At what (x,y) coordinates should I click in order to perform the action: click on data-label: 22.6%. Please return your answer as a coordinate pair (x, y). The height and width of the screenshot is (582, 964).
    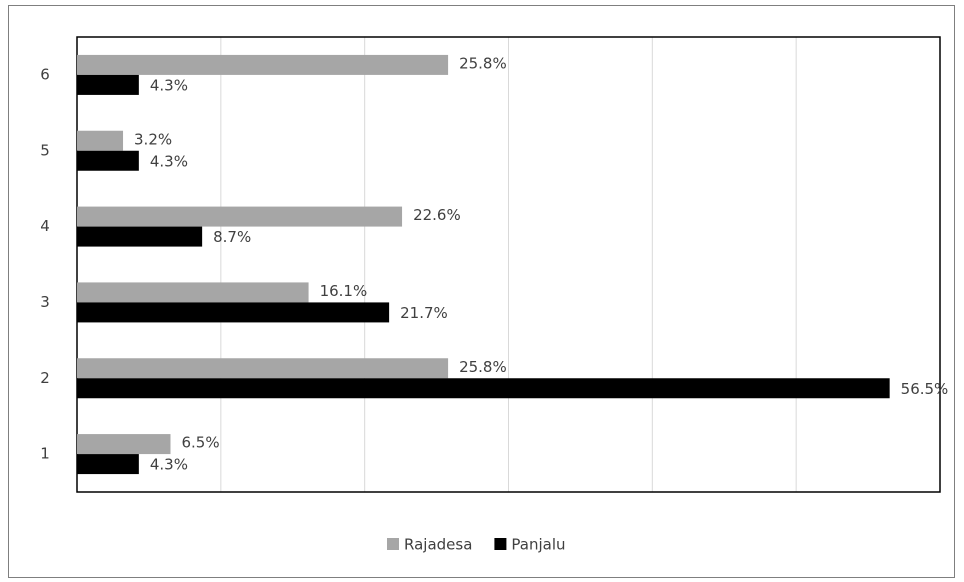
    Looking at the image, I should click on (437, 215).